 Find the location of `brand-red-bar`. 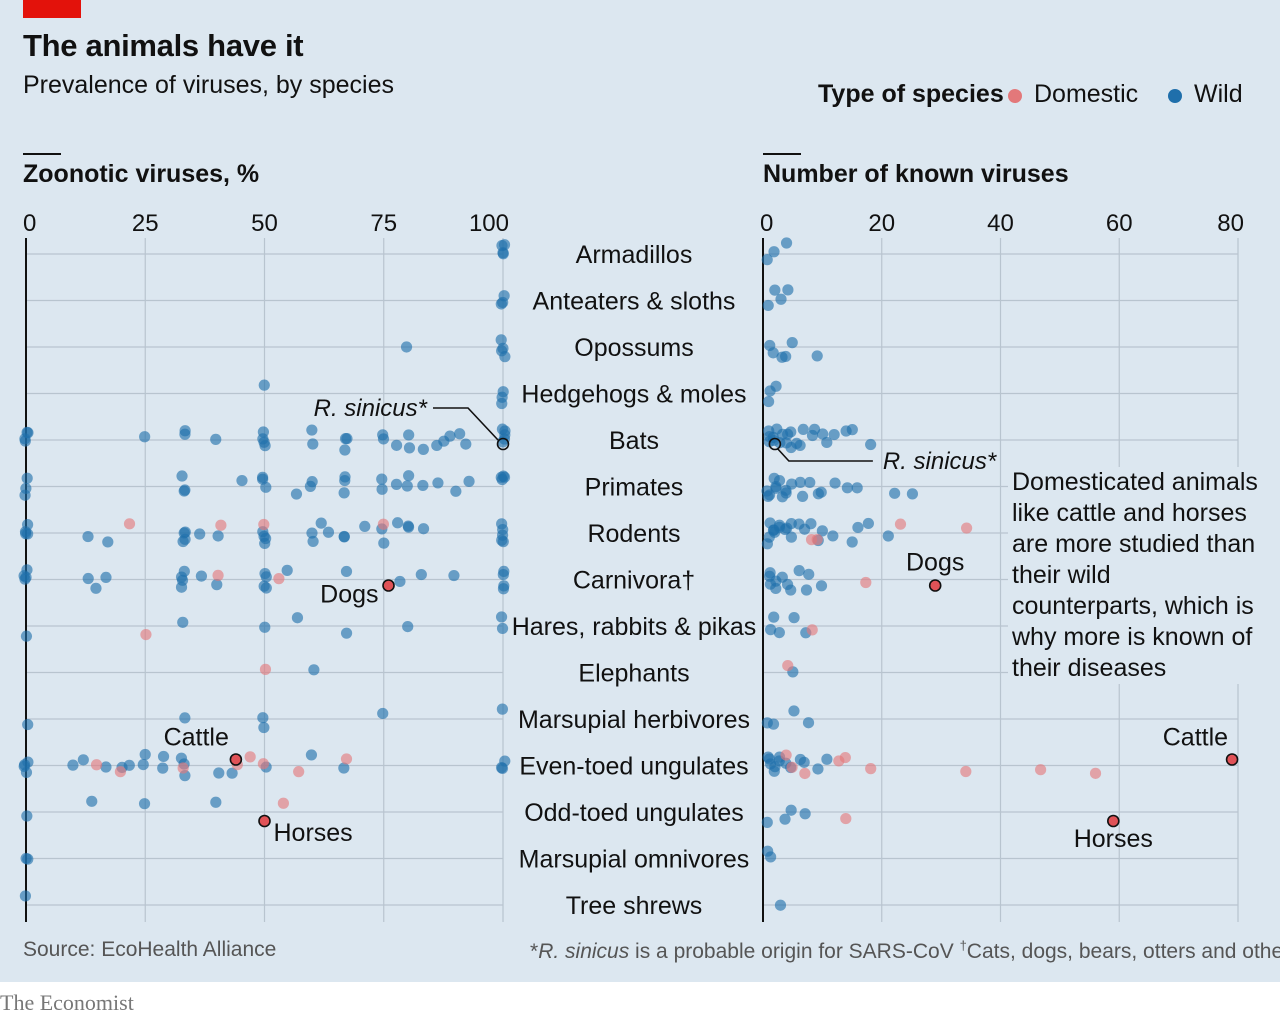

brand-red-bar is located at coordinates (52, 9).